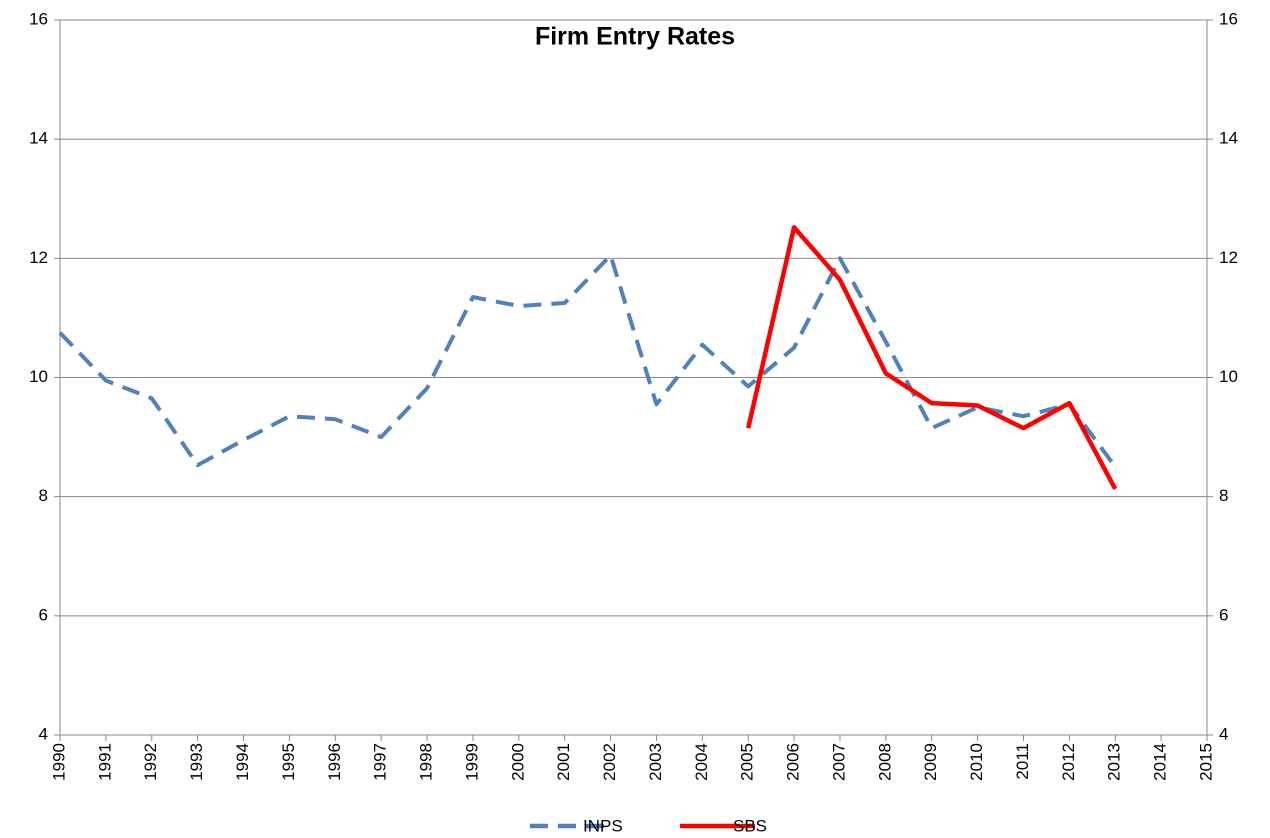 This screenshot has width=1270, height=838. I want to click on y-tick-label: 14, so click(38, 138).